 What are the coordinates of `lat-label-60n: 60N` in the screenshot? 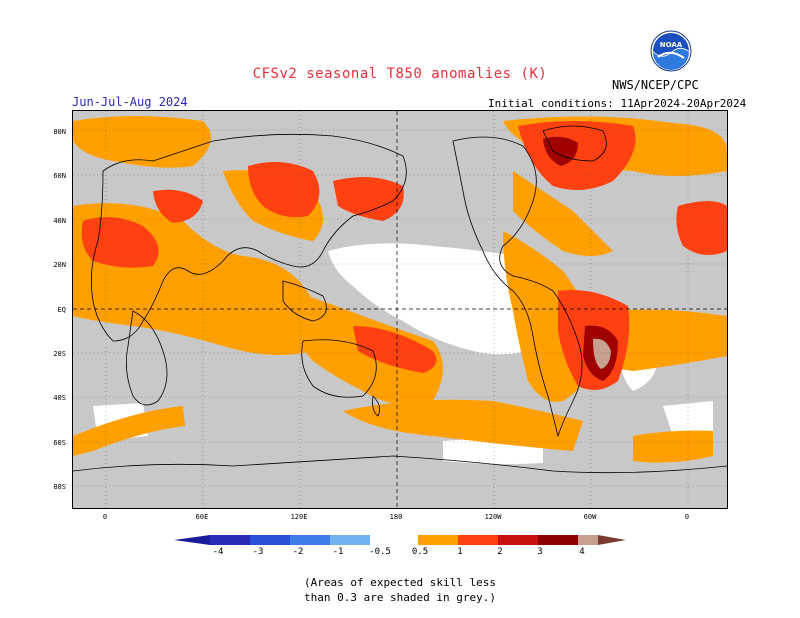 It's located at (59, 176).